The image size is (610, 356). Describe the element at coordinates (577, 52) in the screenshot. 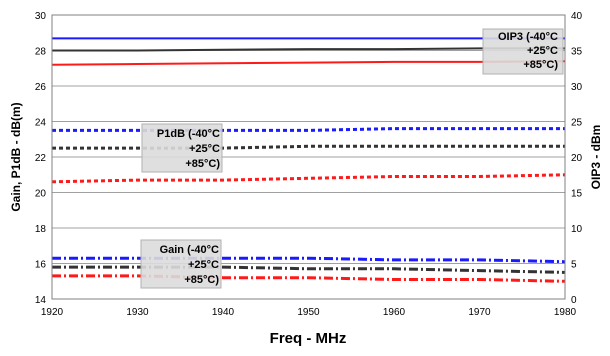

I see `y-right-tick-label: 35` at that location.